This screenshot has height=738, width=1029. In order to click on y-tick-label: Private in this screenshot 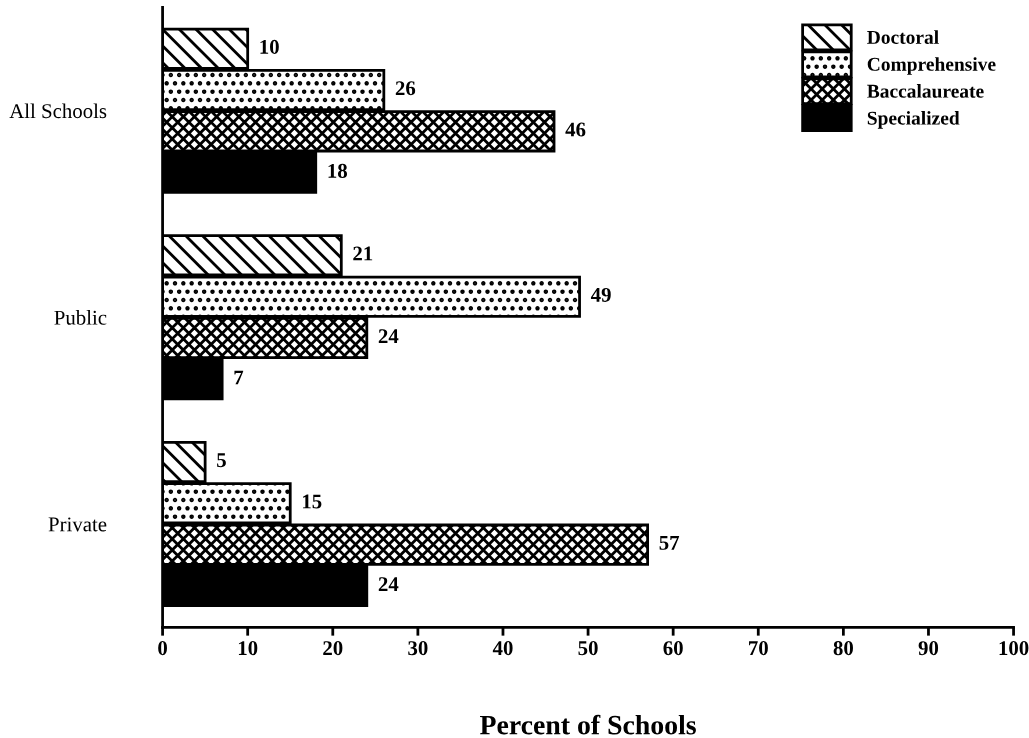, I will do `click(77, 524)`.